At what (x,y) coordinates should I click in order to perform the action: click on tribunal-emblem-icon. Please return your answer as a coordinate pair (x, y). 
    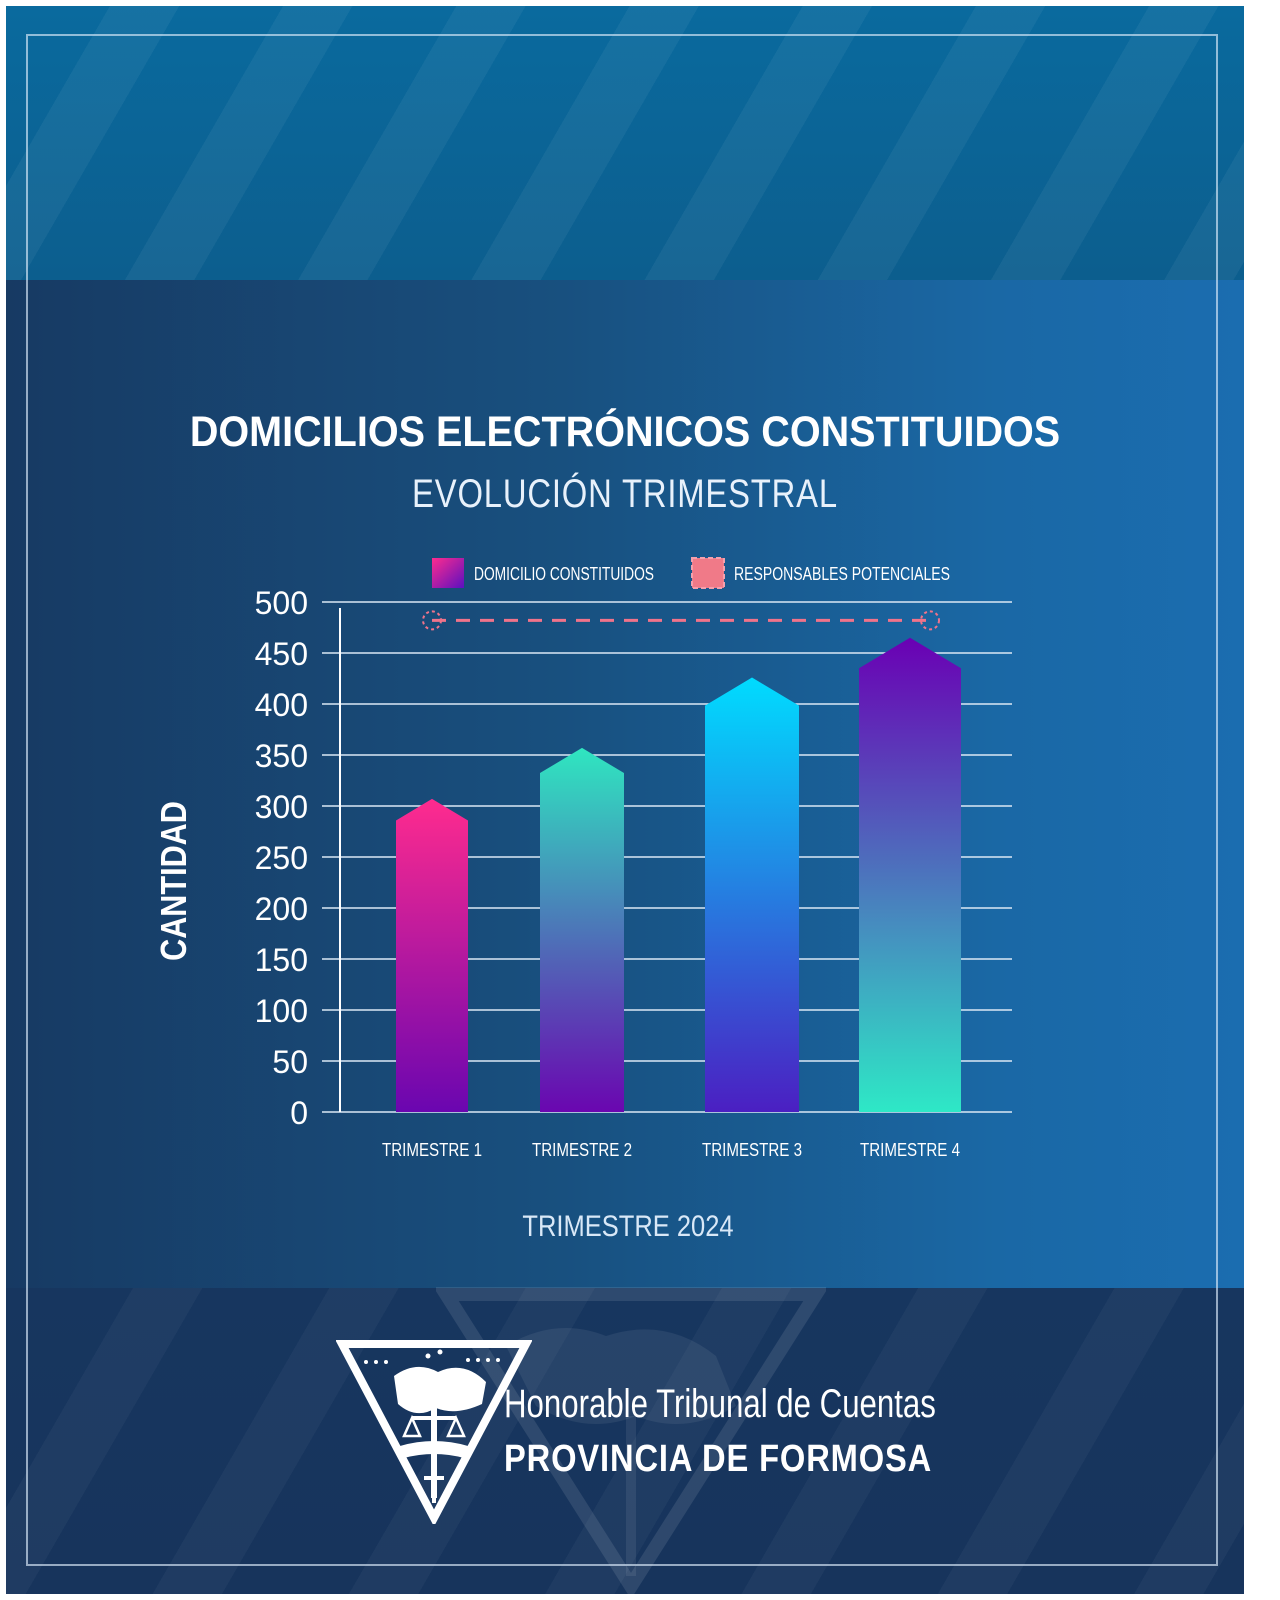
    Looking at the image, I should click on (434, 1432).